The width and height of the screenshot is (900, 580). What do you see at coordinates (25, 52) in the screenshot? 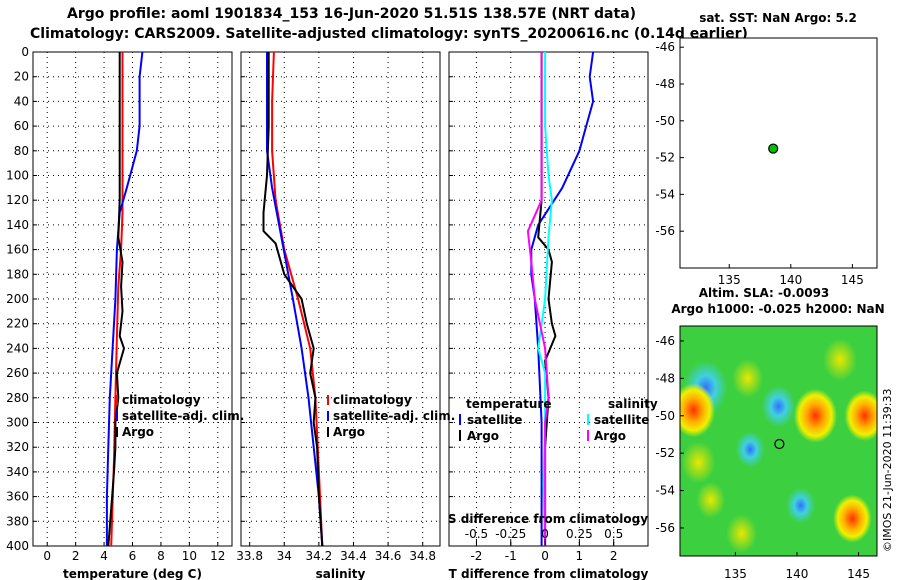
I see `depth-tick-label: 0` at bounding box center [25, 52].